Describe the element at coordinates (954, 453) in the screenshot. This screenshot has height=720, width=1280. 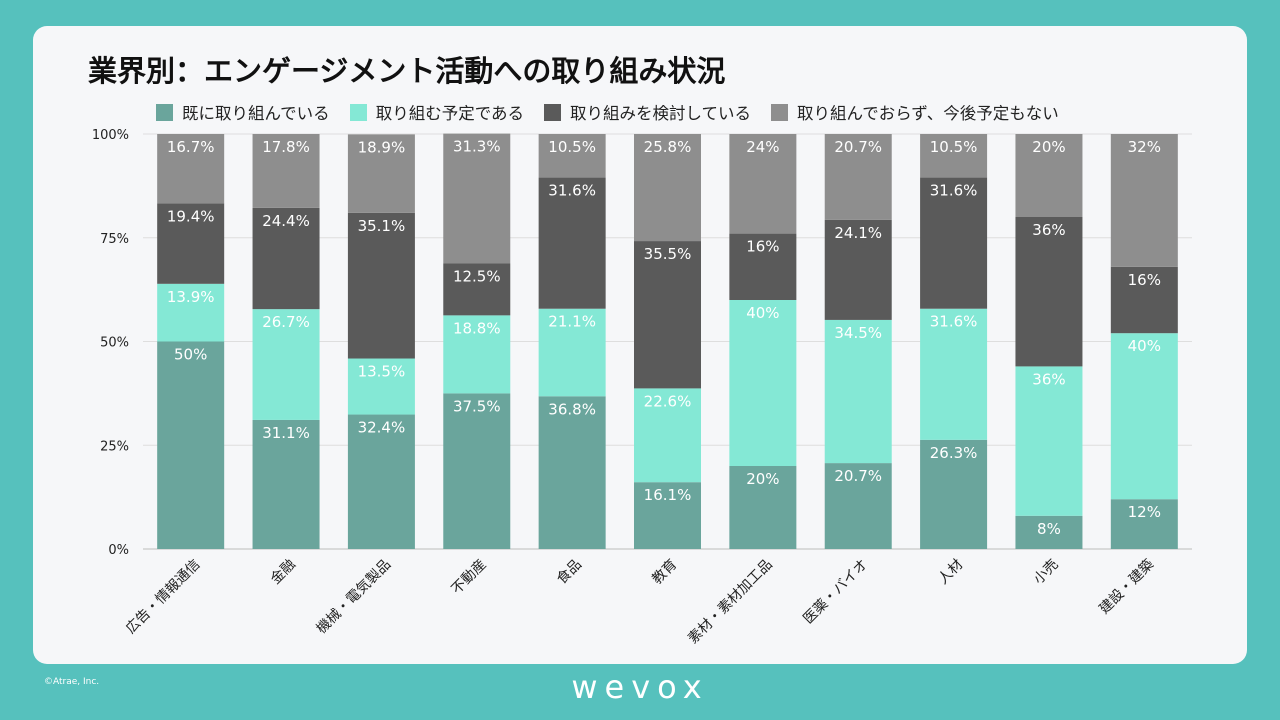
I see `data-label: 26.3%` at that location.